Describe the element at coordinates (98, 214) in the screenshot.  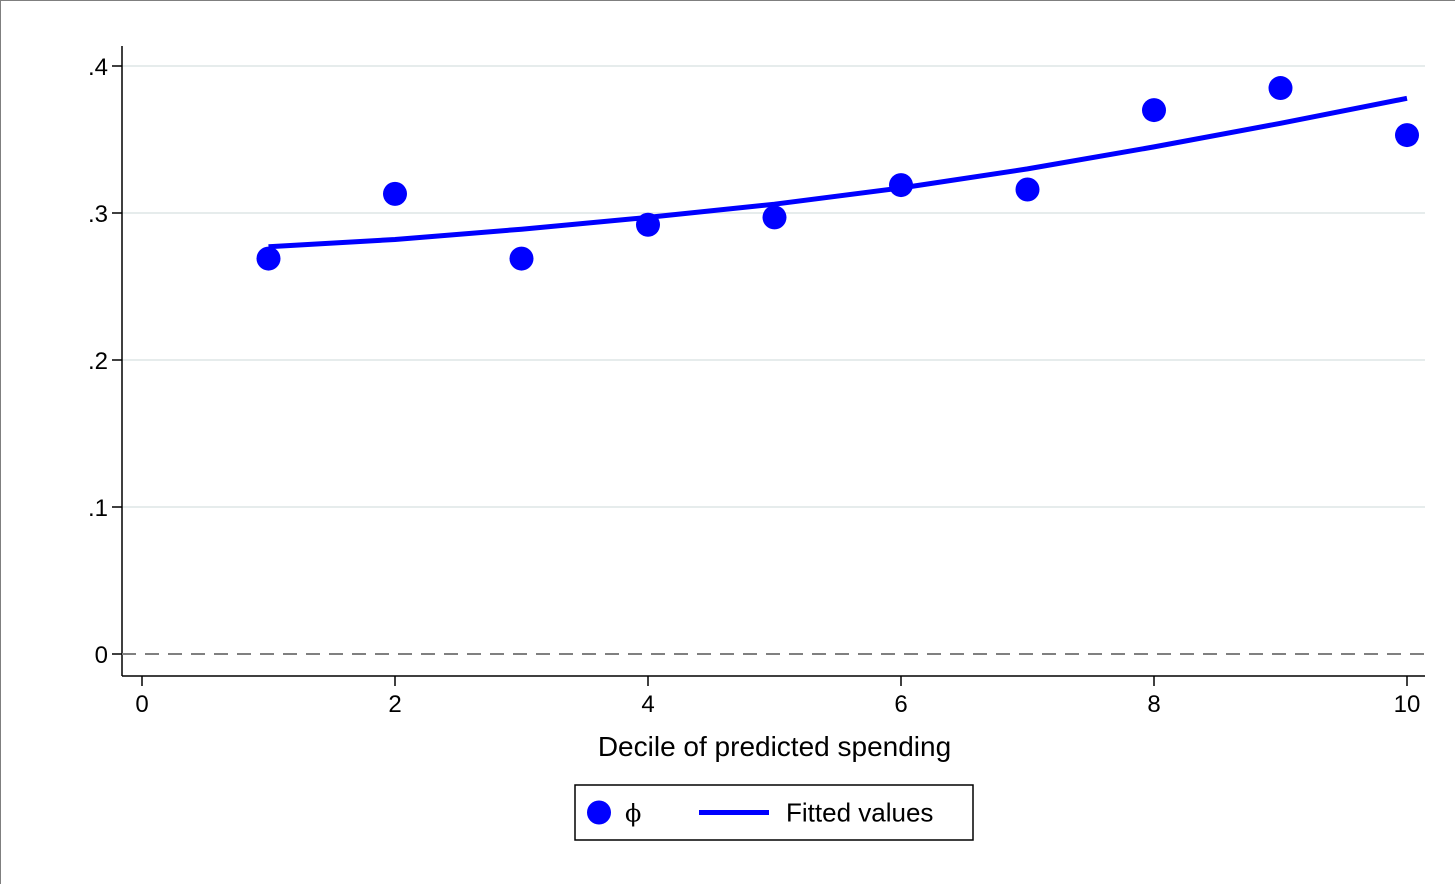
I see `y-tick-label: .3` at that location.